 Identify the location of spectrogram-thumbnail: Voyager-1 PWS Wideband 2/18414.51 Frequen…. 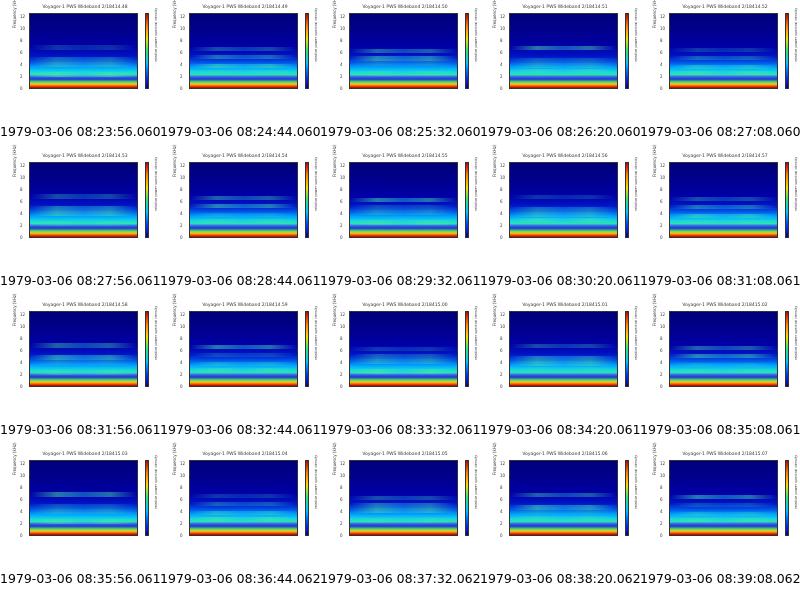
(563, 57).